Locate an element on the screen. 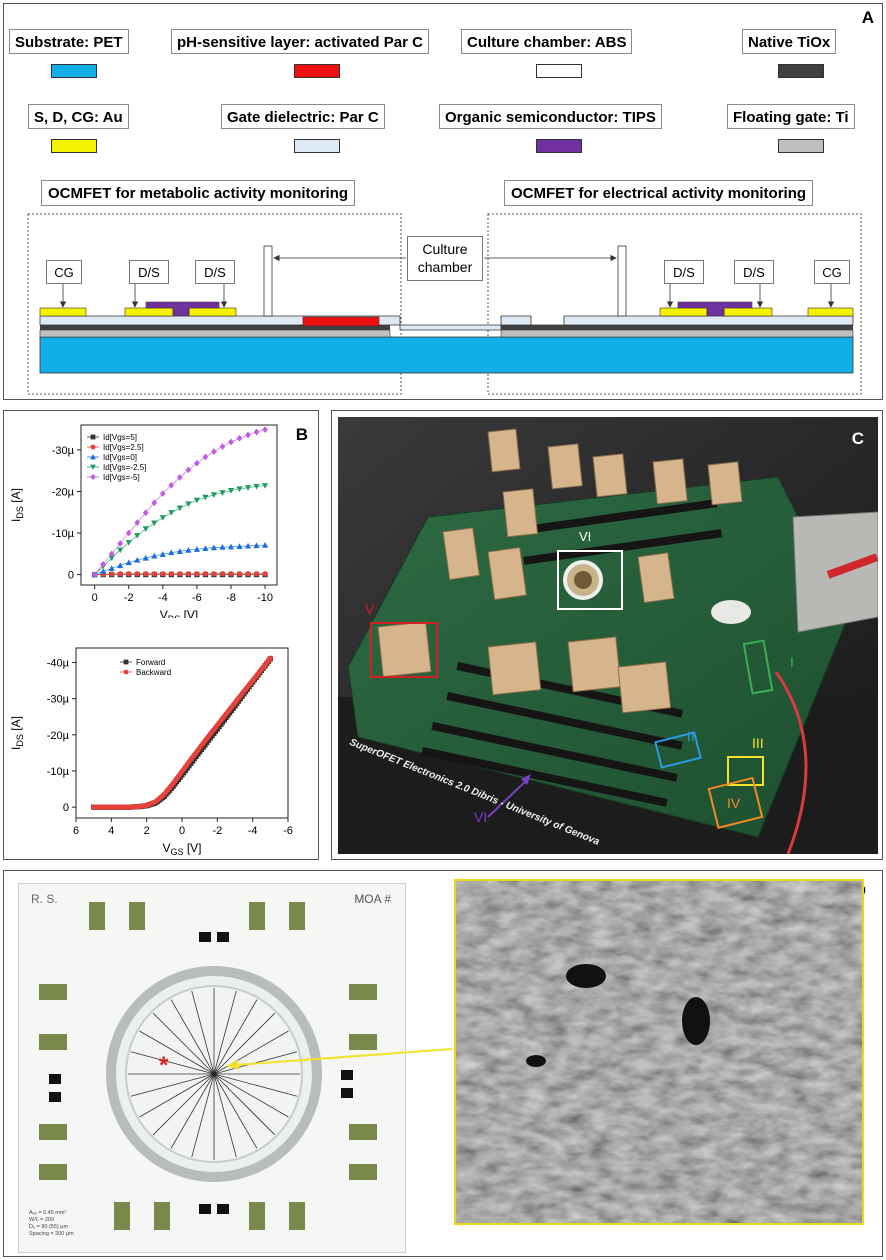 Image resolution: width=886 pixels, height=1260 pixels. mea-well-center is located at coordinates (583, 580).